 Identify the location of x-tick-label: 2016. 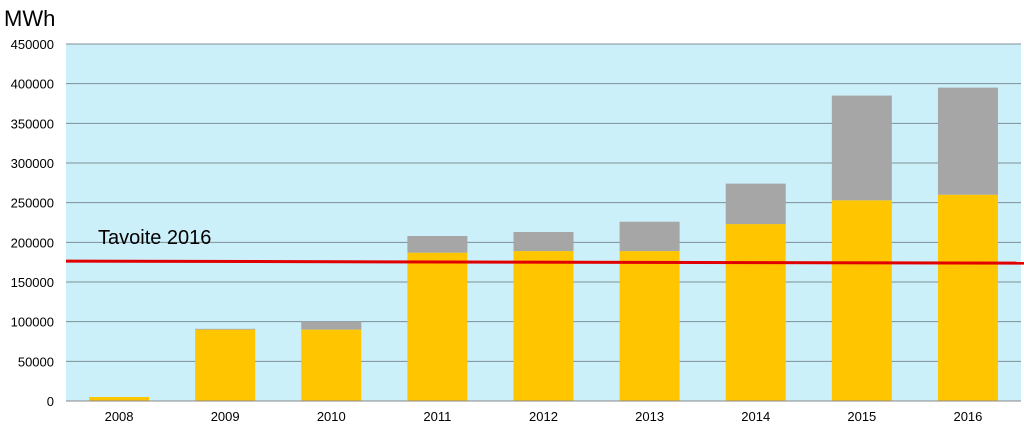
(967, 416).